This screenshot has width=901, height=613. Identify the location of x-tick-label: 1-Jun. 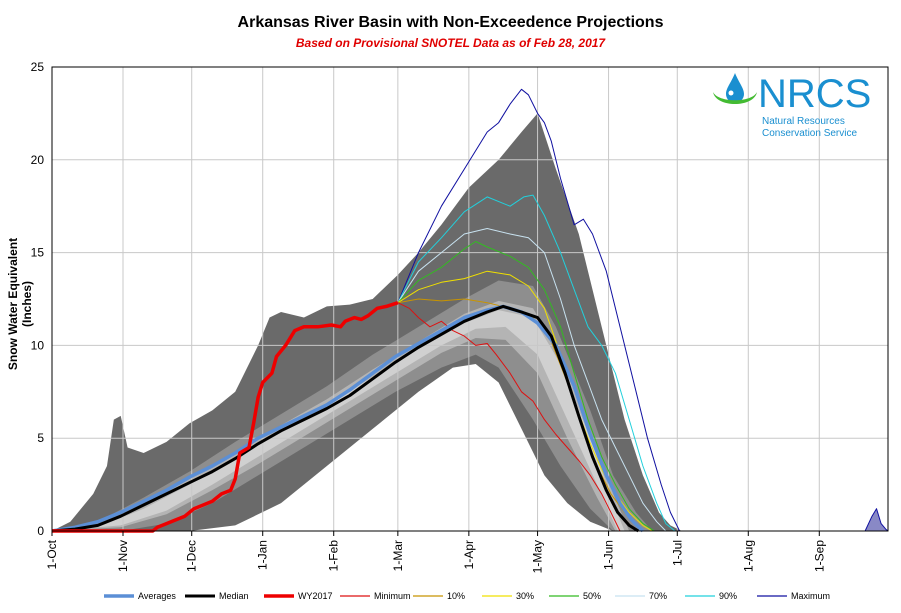
(609, 555).